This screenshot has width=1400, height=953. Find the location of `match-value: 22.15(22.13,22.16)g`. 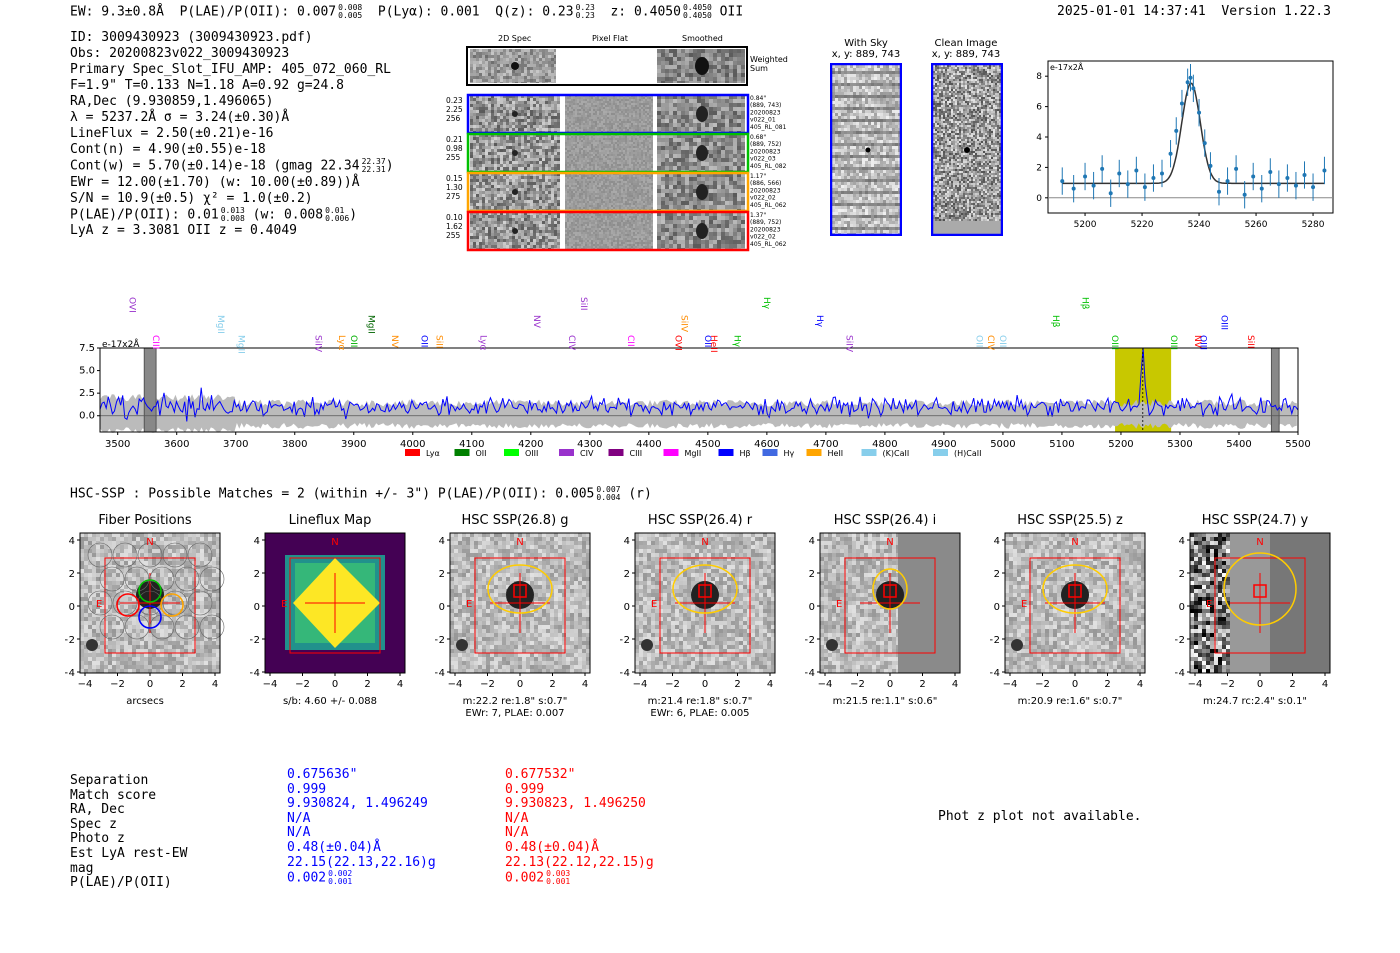

match-value: 22.15(22.13,22.16)g is located at coordinates (361, 862).